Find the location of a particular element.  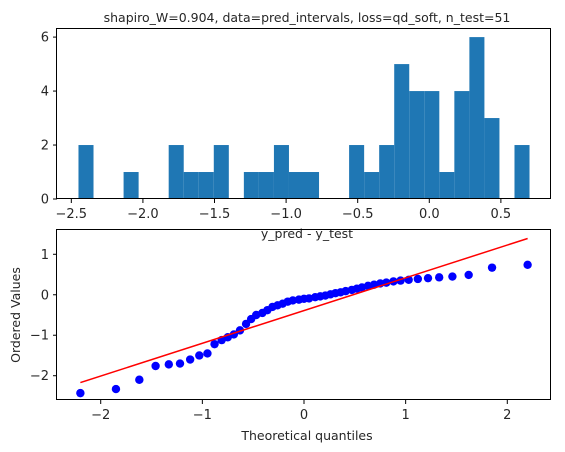

histogram-x-tick-label: 0.0 is located at coordinates (429, 214).